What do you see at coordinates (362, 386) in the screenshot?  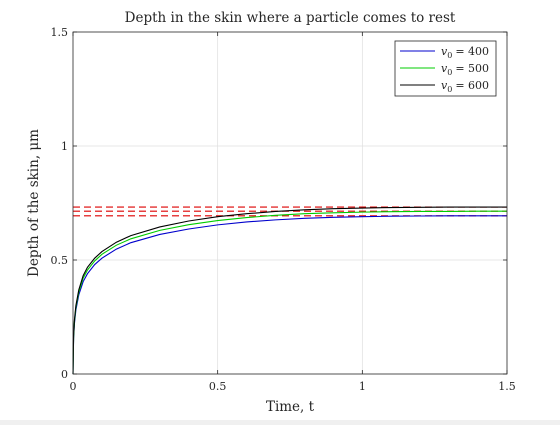 I see `x-tick-label: 1` at bounding box center [362, 386].